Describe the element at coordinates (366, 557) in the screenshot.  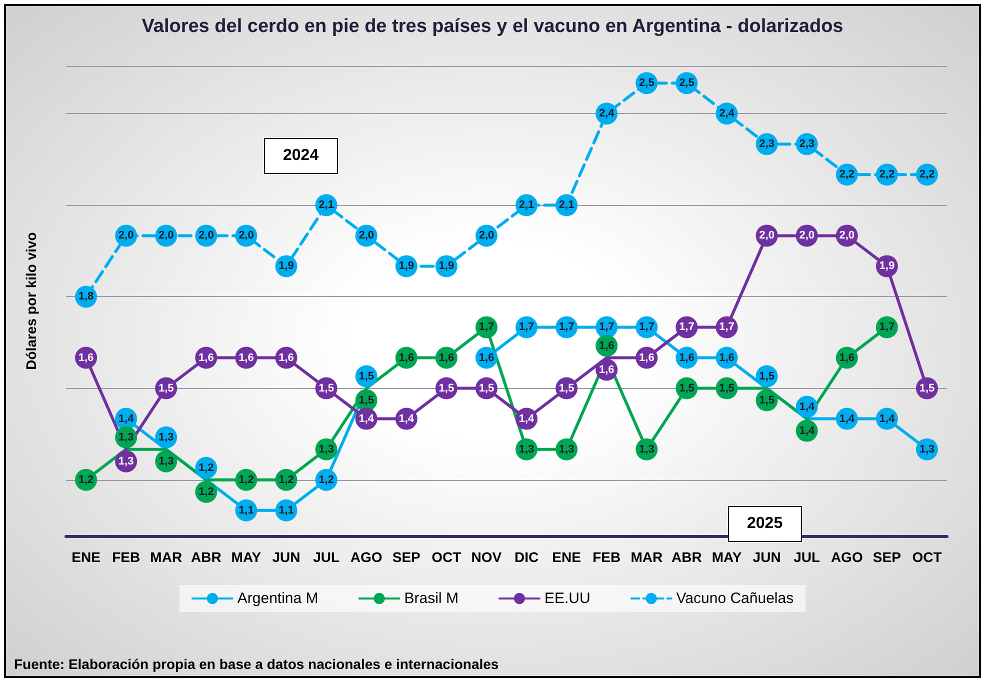
I see `x-tick-label: AGO` at that location.